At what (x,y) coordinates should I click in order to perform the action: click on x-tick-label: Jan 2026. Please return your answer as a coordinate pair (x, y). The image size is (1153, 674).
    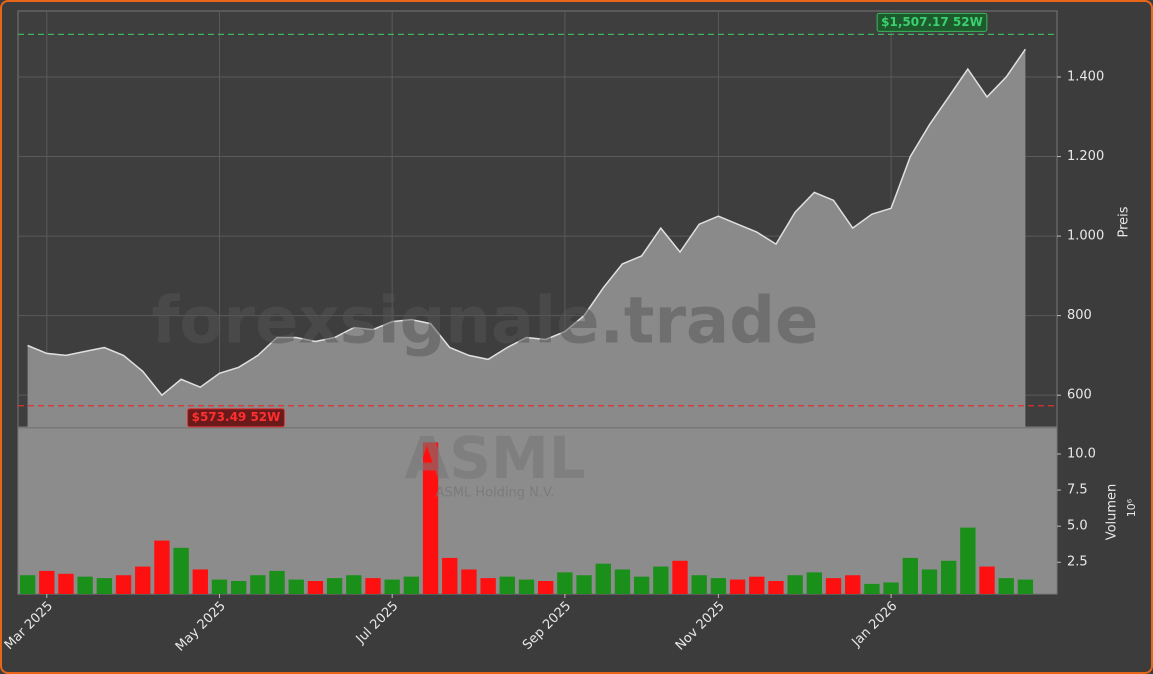
    Looking at the image, I should click on (875, 625).